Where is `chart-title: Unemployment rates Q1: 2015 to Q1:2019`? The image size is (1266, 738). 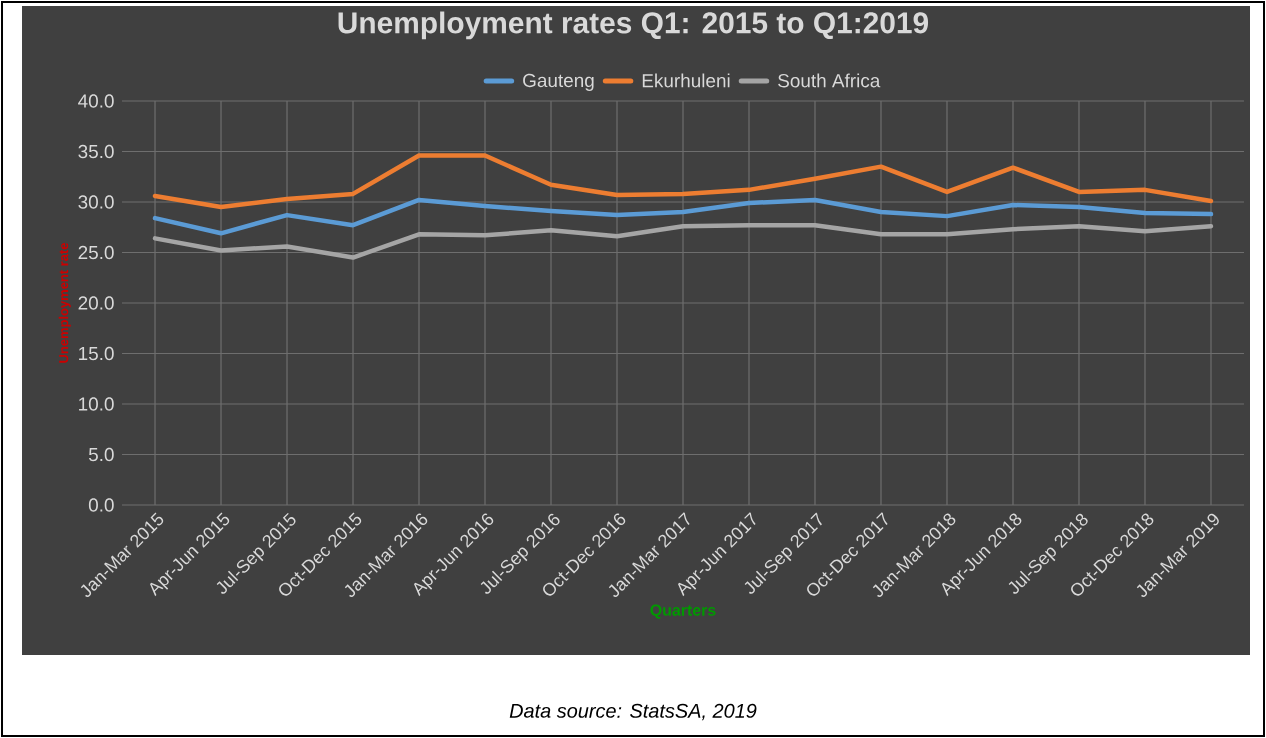 chart-title: Unemployment rates Q1: 2015 to Q1:2019 is located at coordinates (633, 25).